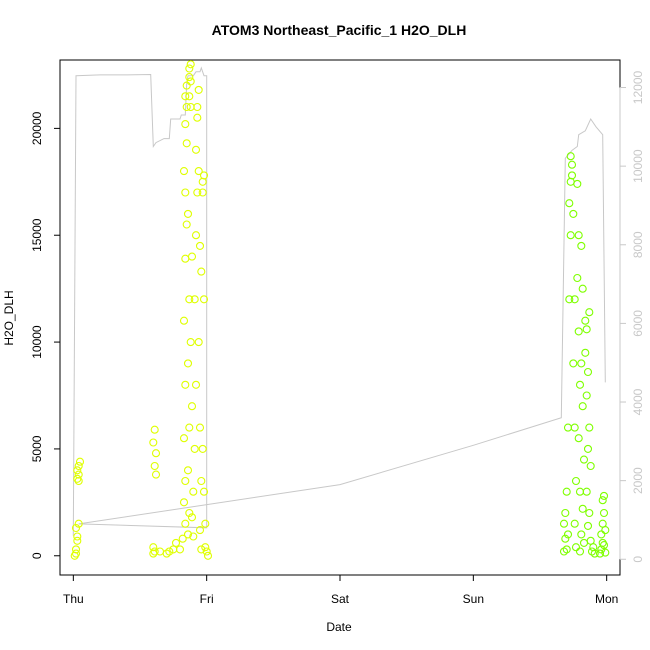  Describe the element at coordinates (9, 317) in the screenshot. I see `y-axis-label: H2O_DLH` at that location.